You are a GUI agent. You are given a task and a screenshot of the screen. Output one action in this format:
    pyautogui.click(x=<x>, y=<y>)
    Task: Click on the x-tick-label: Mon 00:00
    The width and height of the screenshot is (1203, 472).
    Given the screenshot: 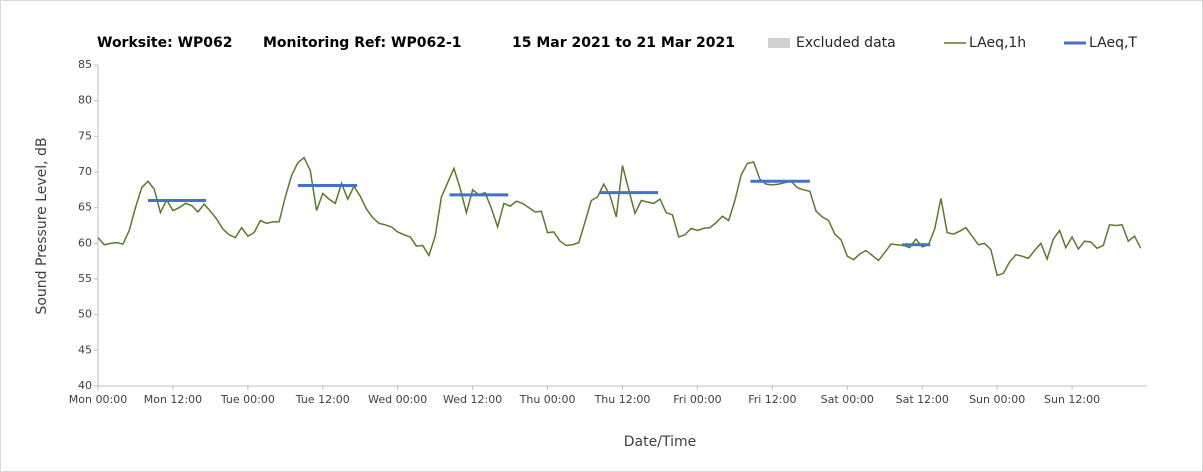 What is the action you would take?
    pyautogui.click(x=98, y=399)
    